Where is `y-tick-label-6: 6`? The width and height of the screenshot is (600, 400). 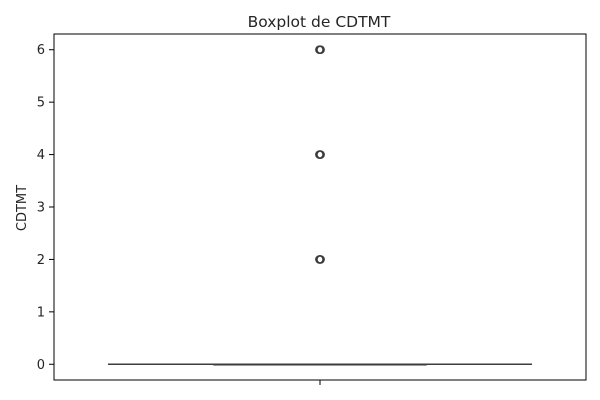 y-tick-label-6: 6 is located at coordinates (41, 50).